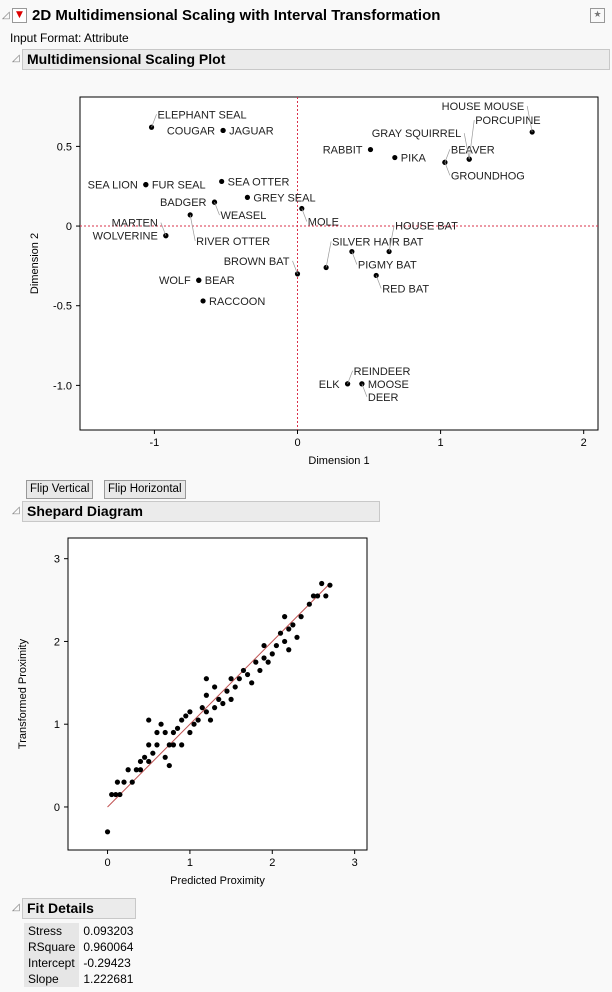  I want to click on flip-horizontal-button: Flip Horizontal, so click(145, 489).